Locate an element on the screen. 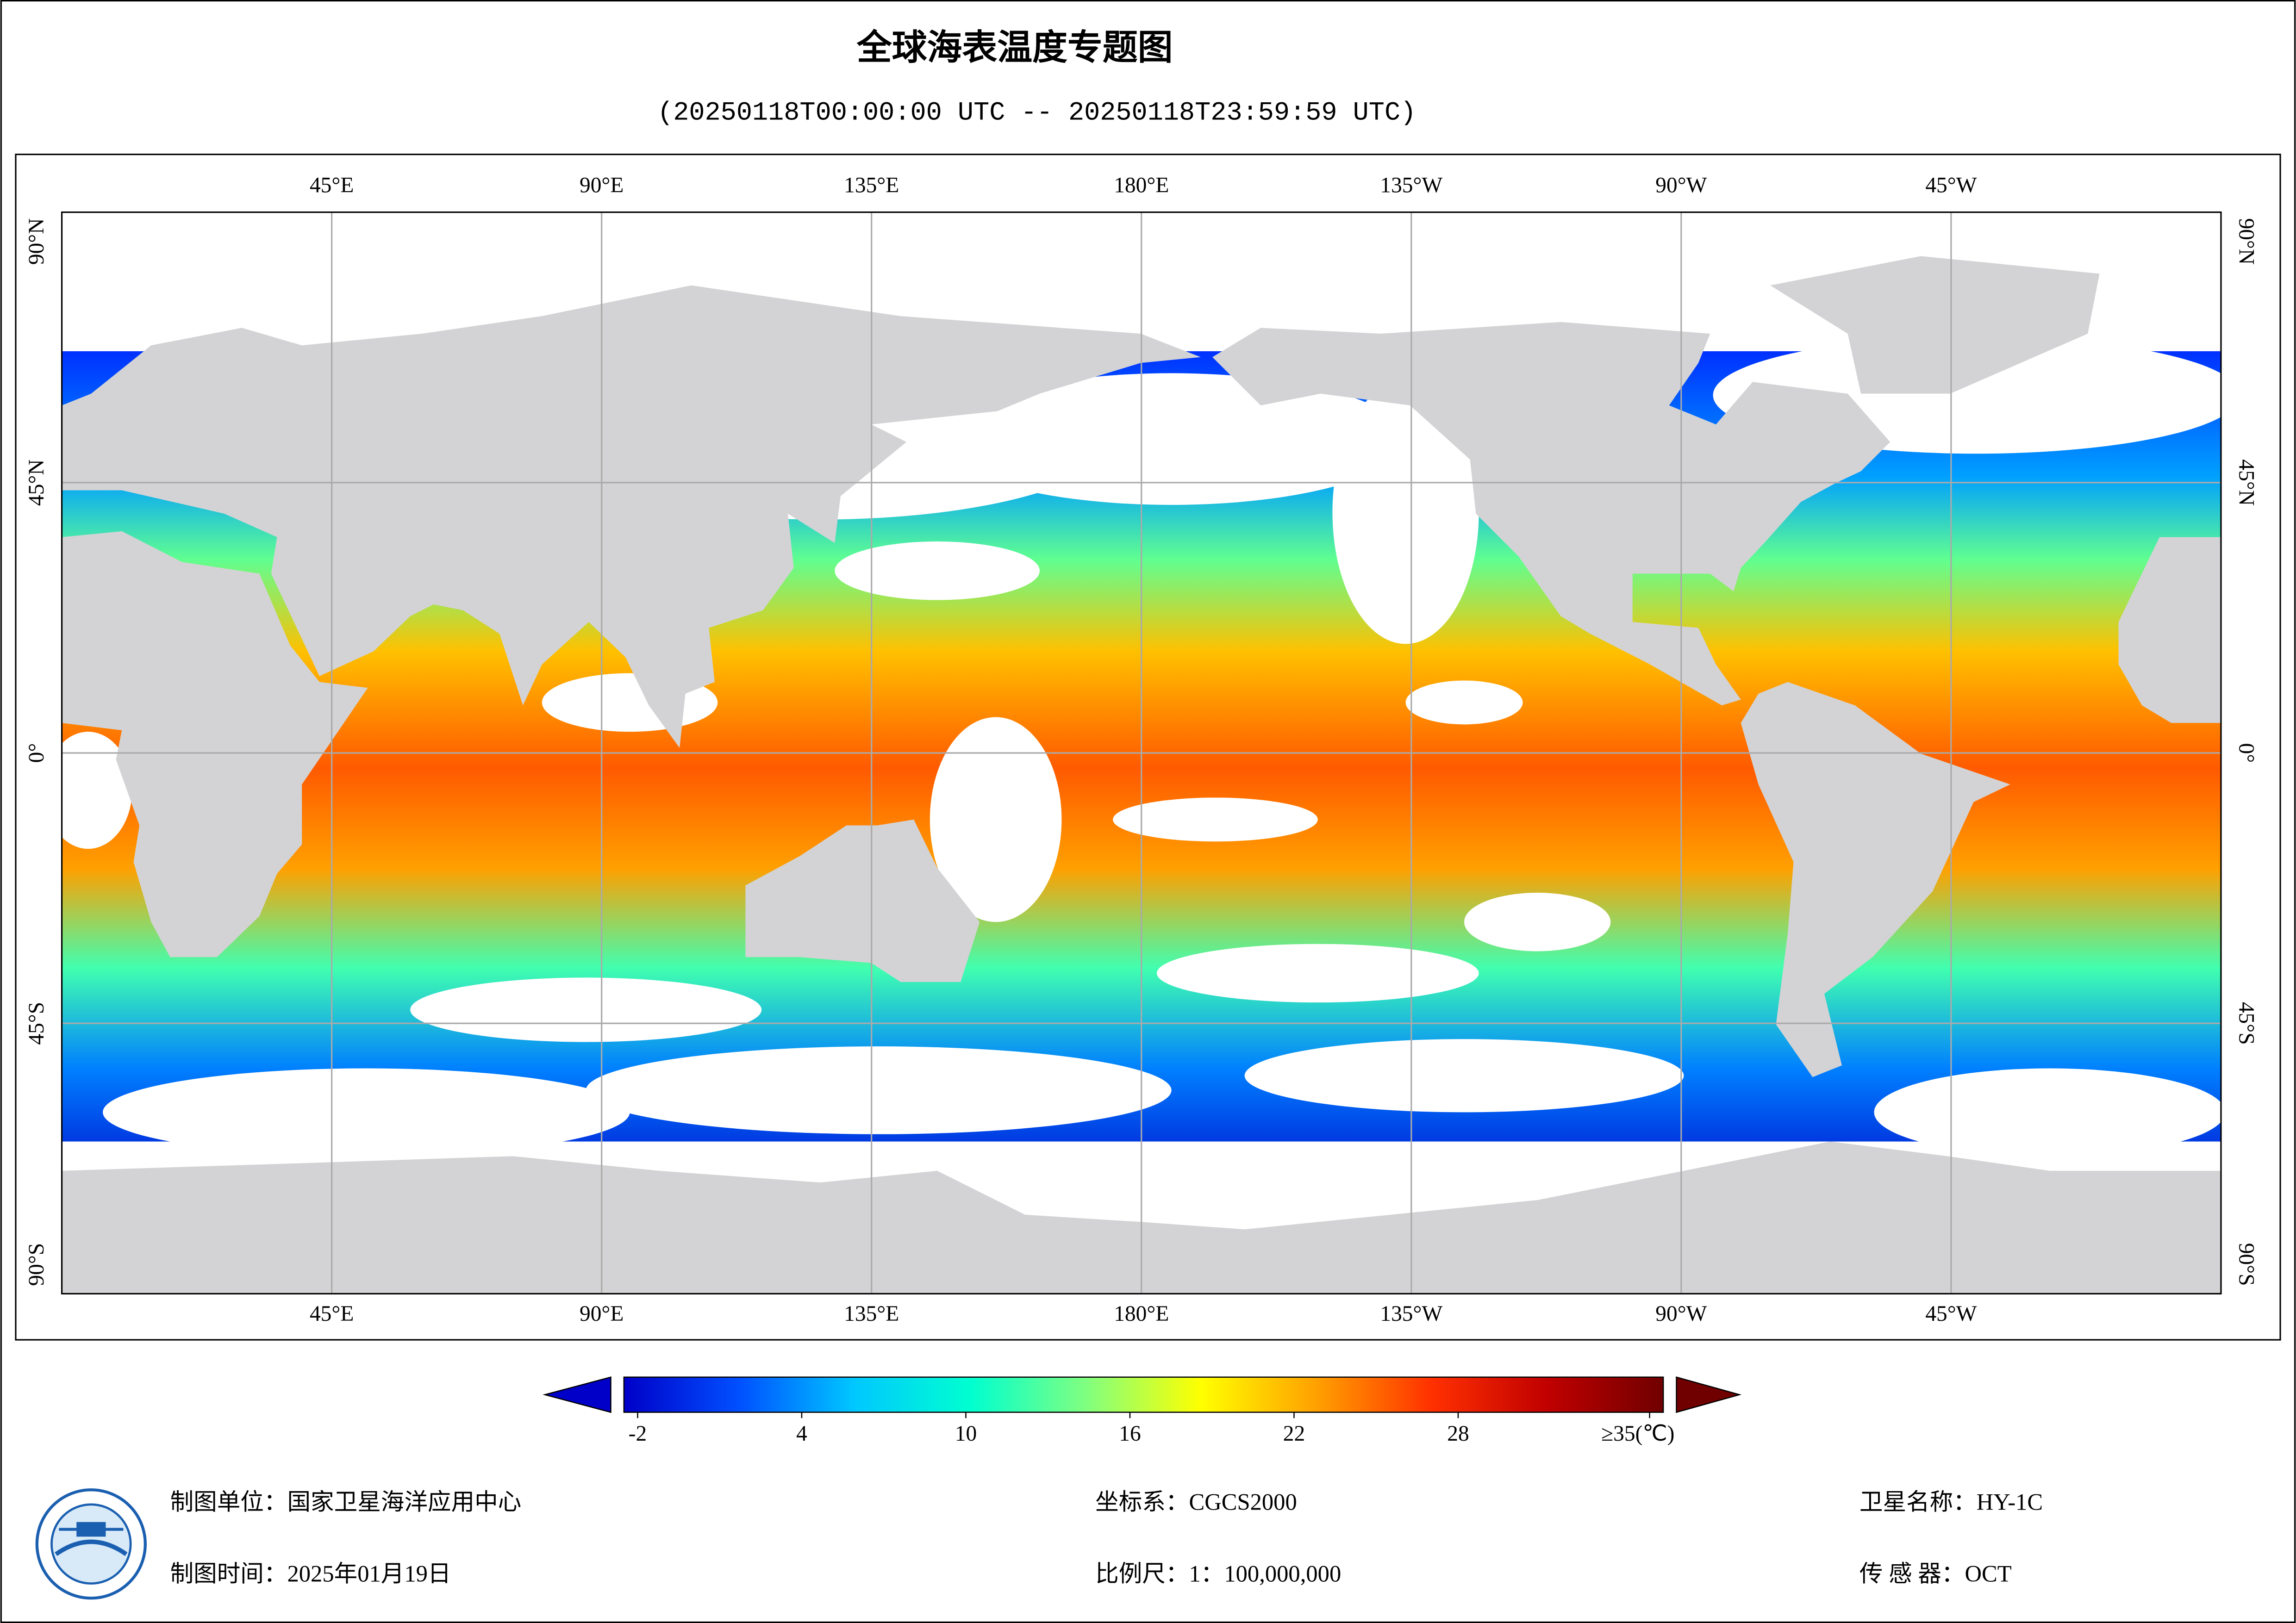 Image resolution: width=2296 pixels, height=1623 pixels. lon-label-bottom: 90°E is located at coordinates (602, 1314).